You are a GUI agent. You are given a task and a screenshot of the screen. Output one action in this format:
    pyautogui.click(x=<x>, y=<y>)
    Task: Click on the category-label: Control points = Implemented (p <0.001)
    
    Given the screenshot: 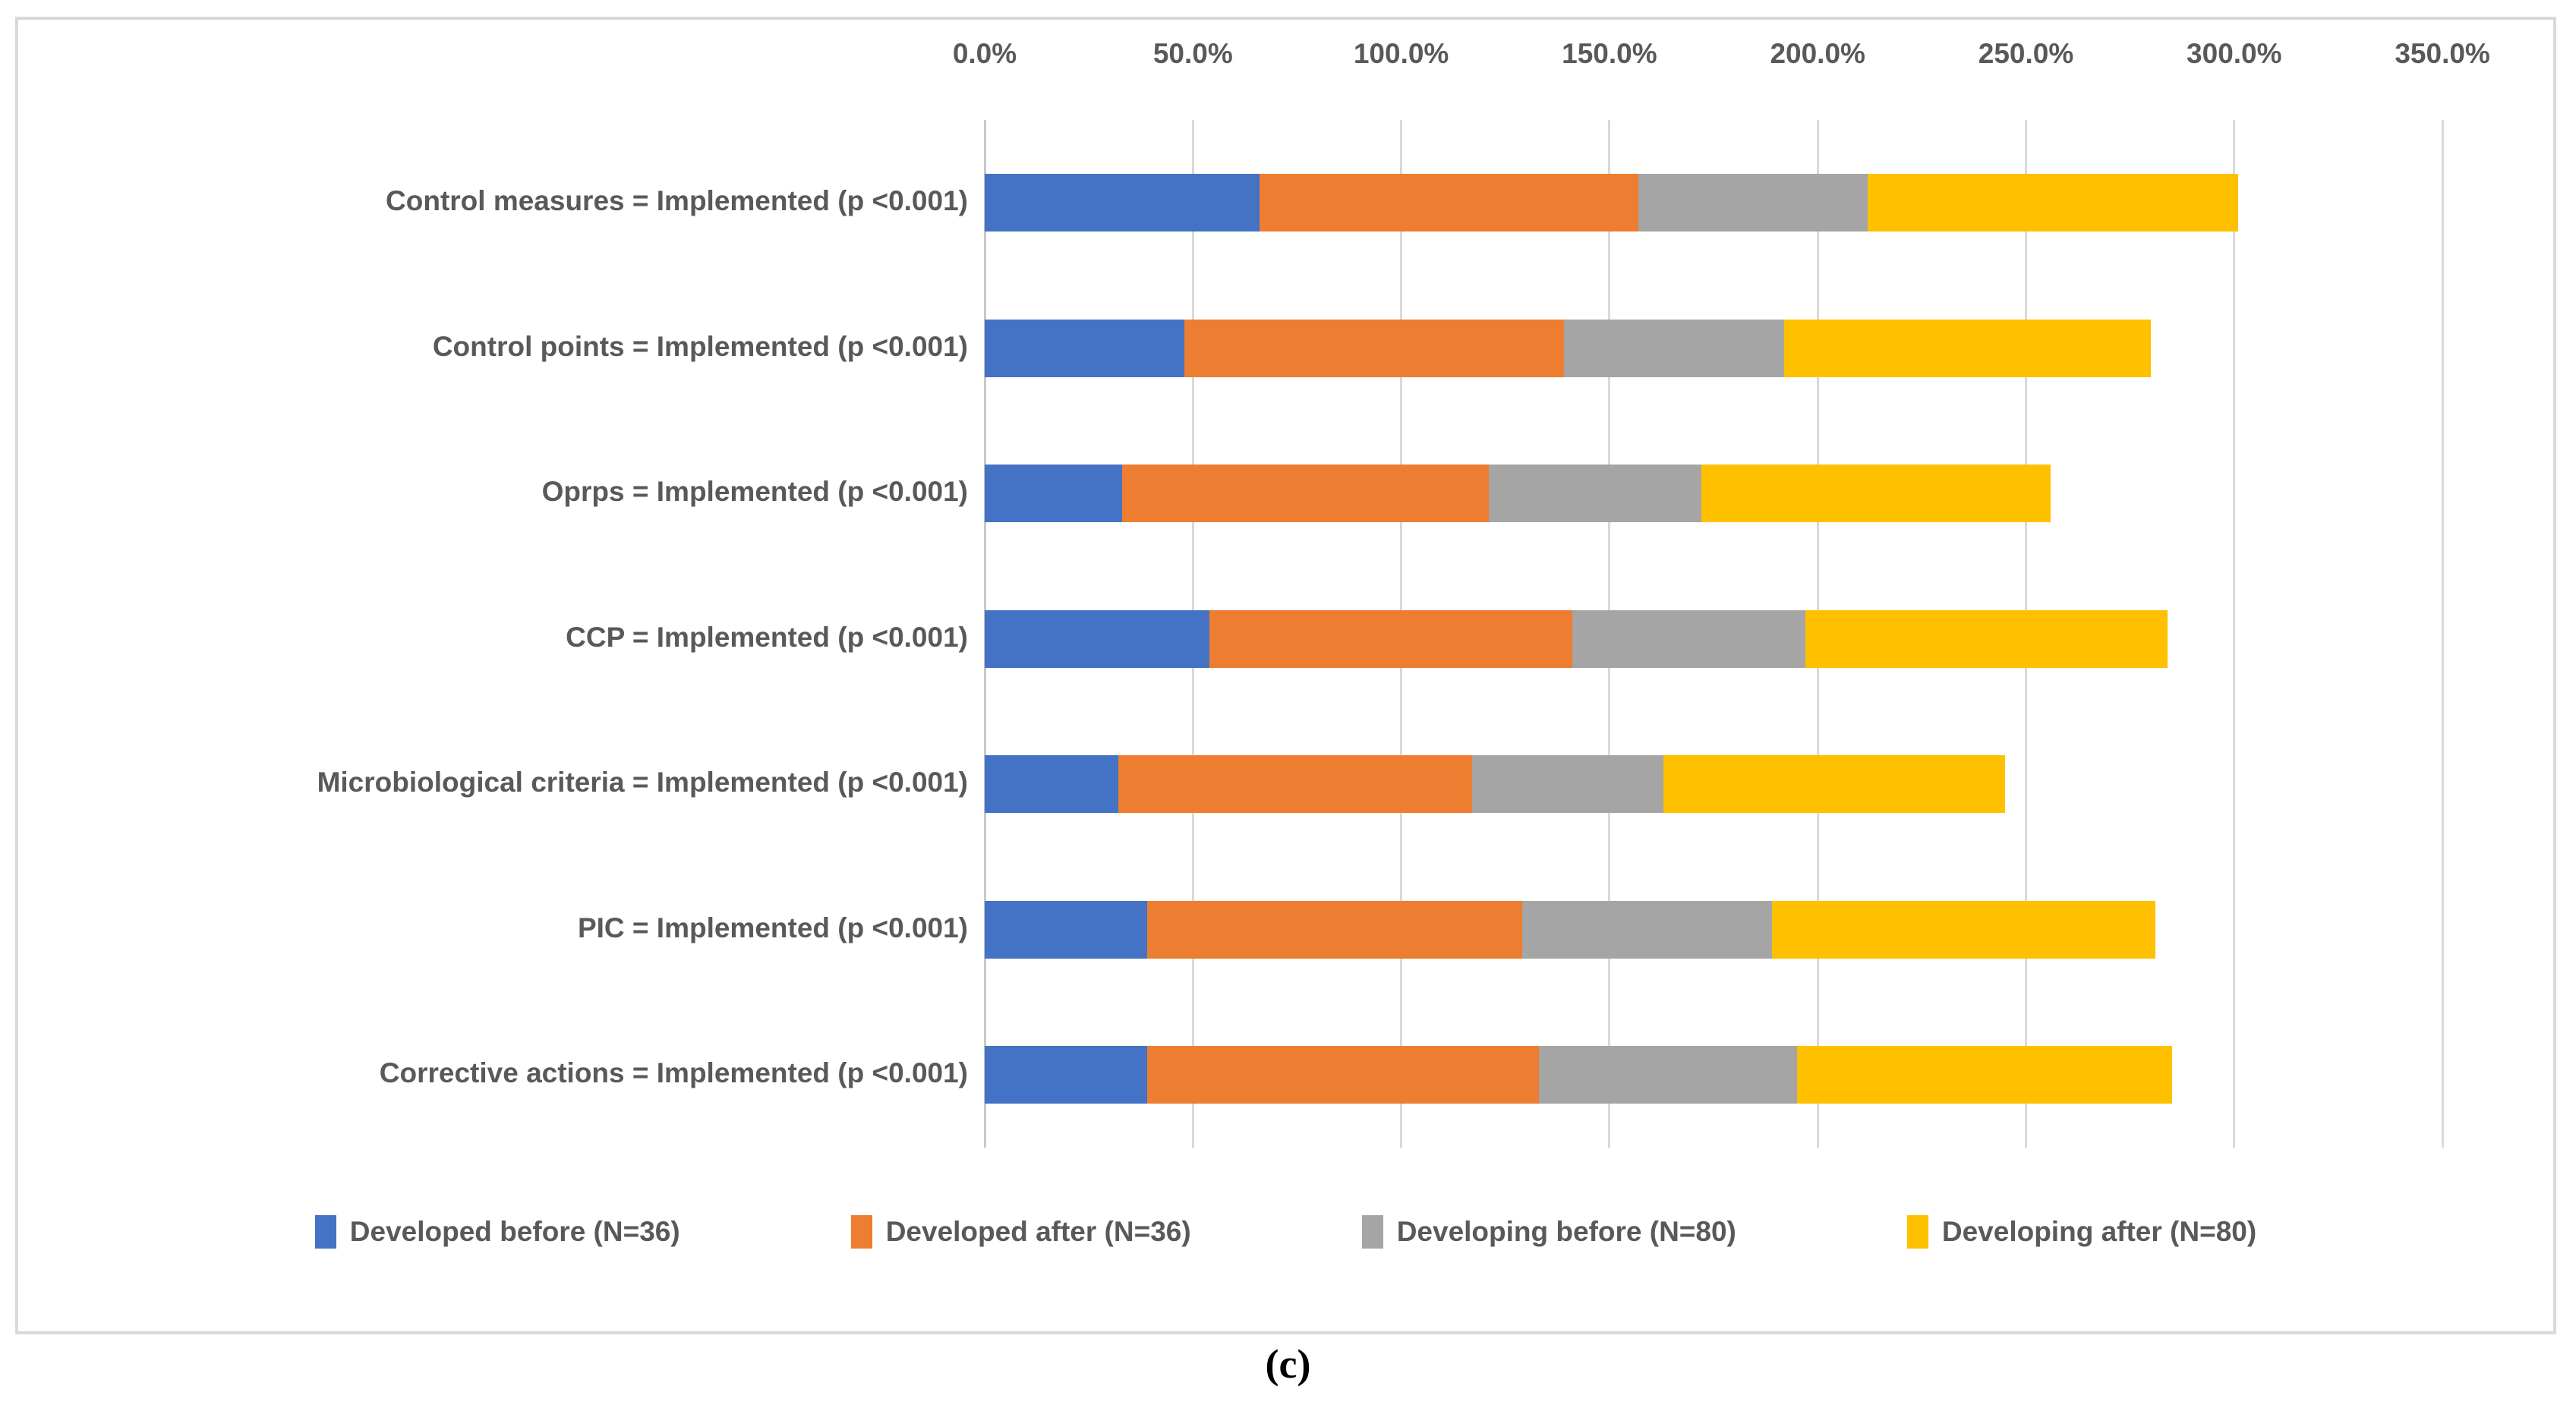 What is the action you would take?
    pyautogui.click(x=700, y=346)
    